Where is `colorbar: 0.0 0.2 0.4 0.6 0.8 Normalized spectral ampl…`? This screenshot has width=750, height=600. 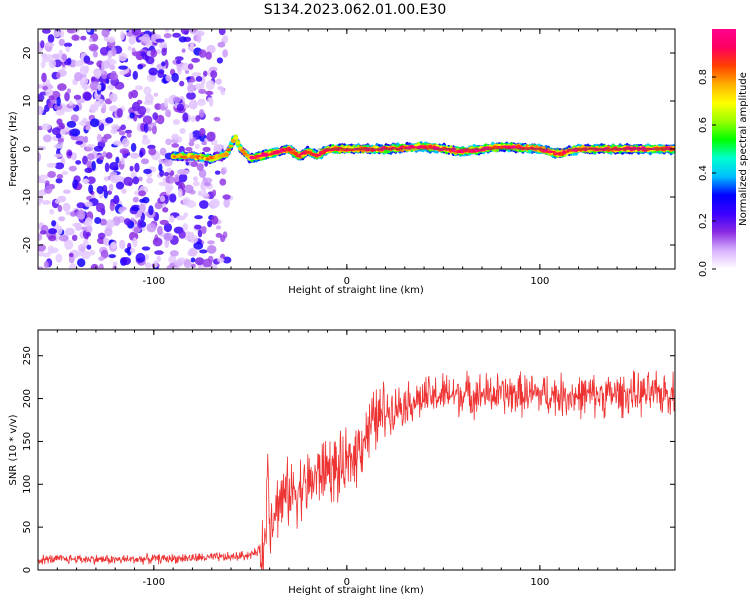
colorbar: 0.0 0.2 0.4 0.6 0.8 Normalized spectral ampl… is located at coordinates (723, 153).